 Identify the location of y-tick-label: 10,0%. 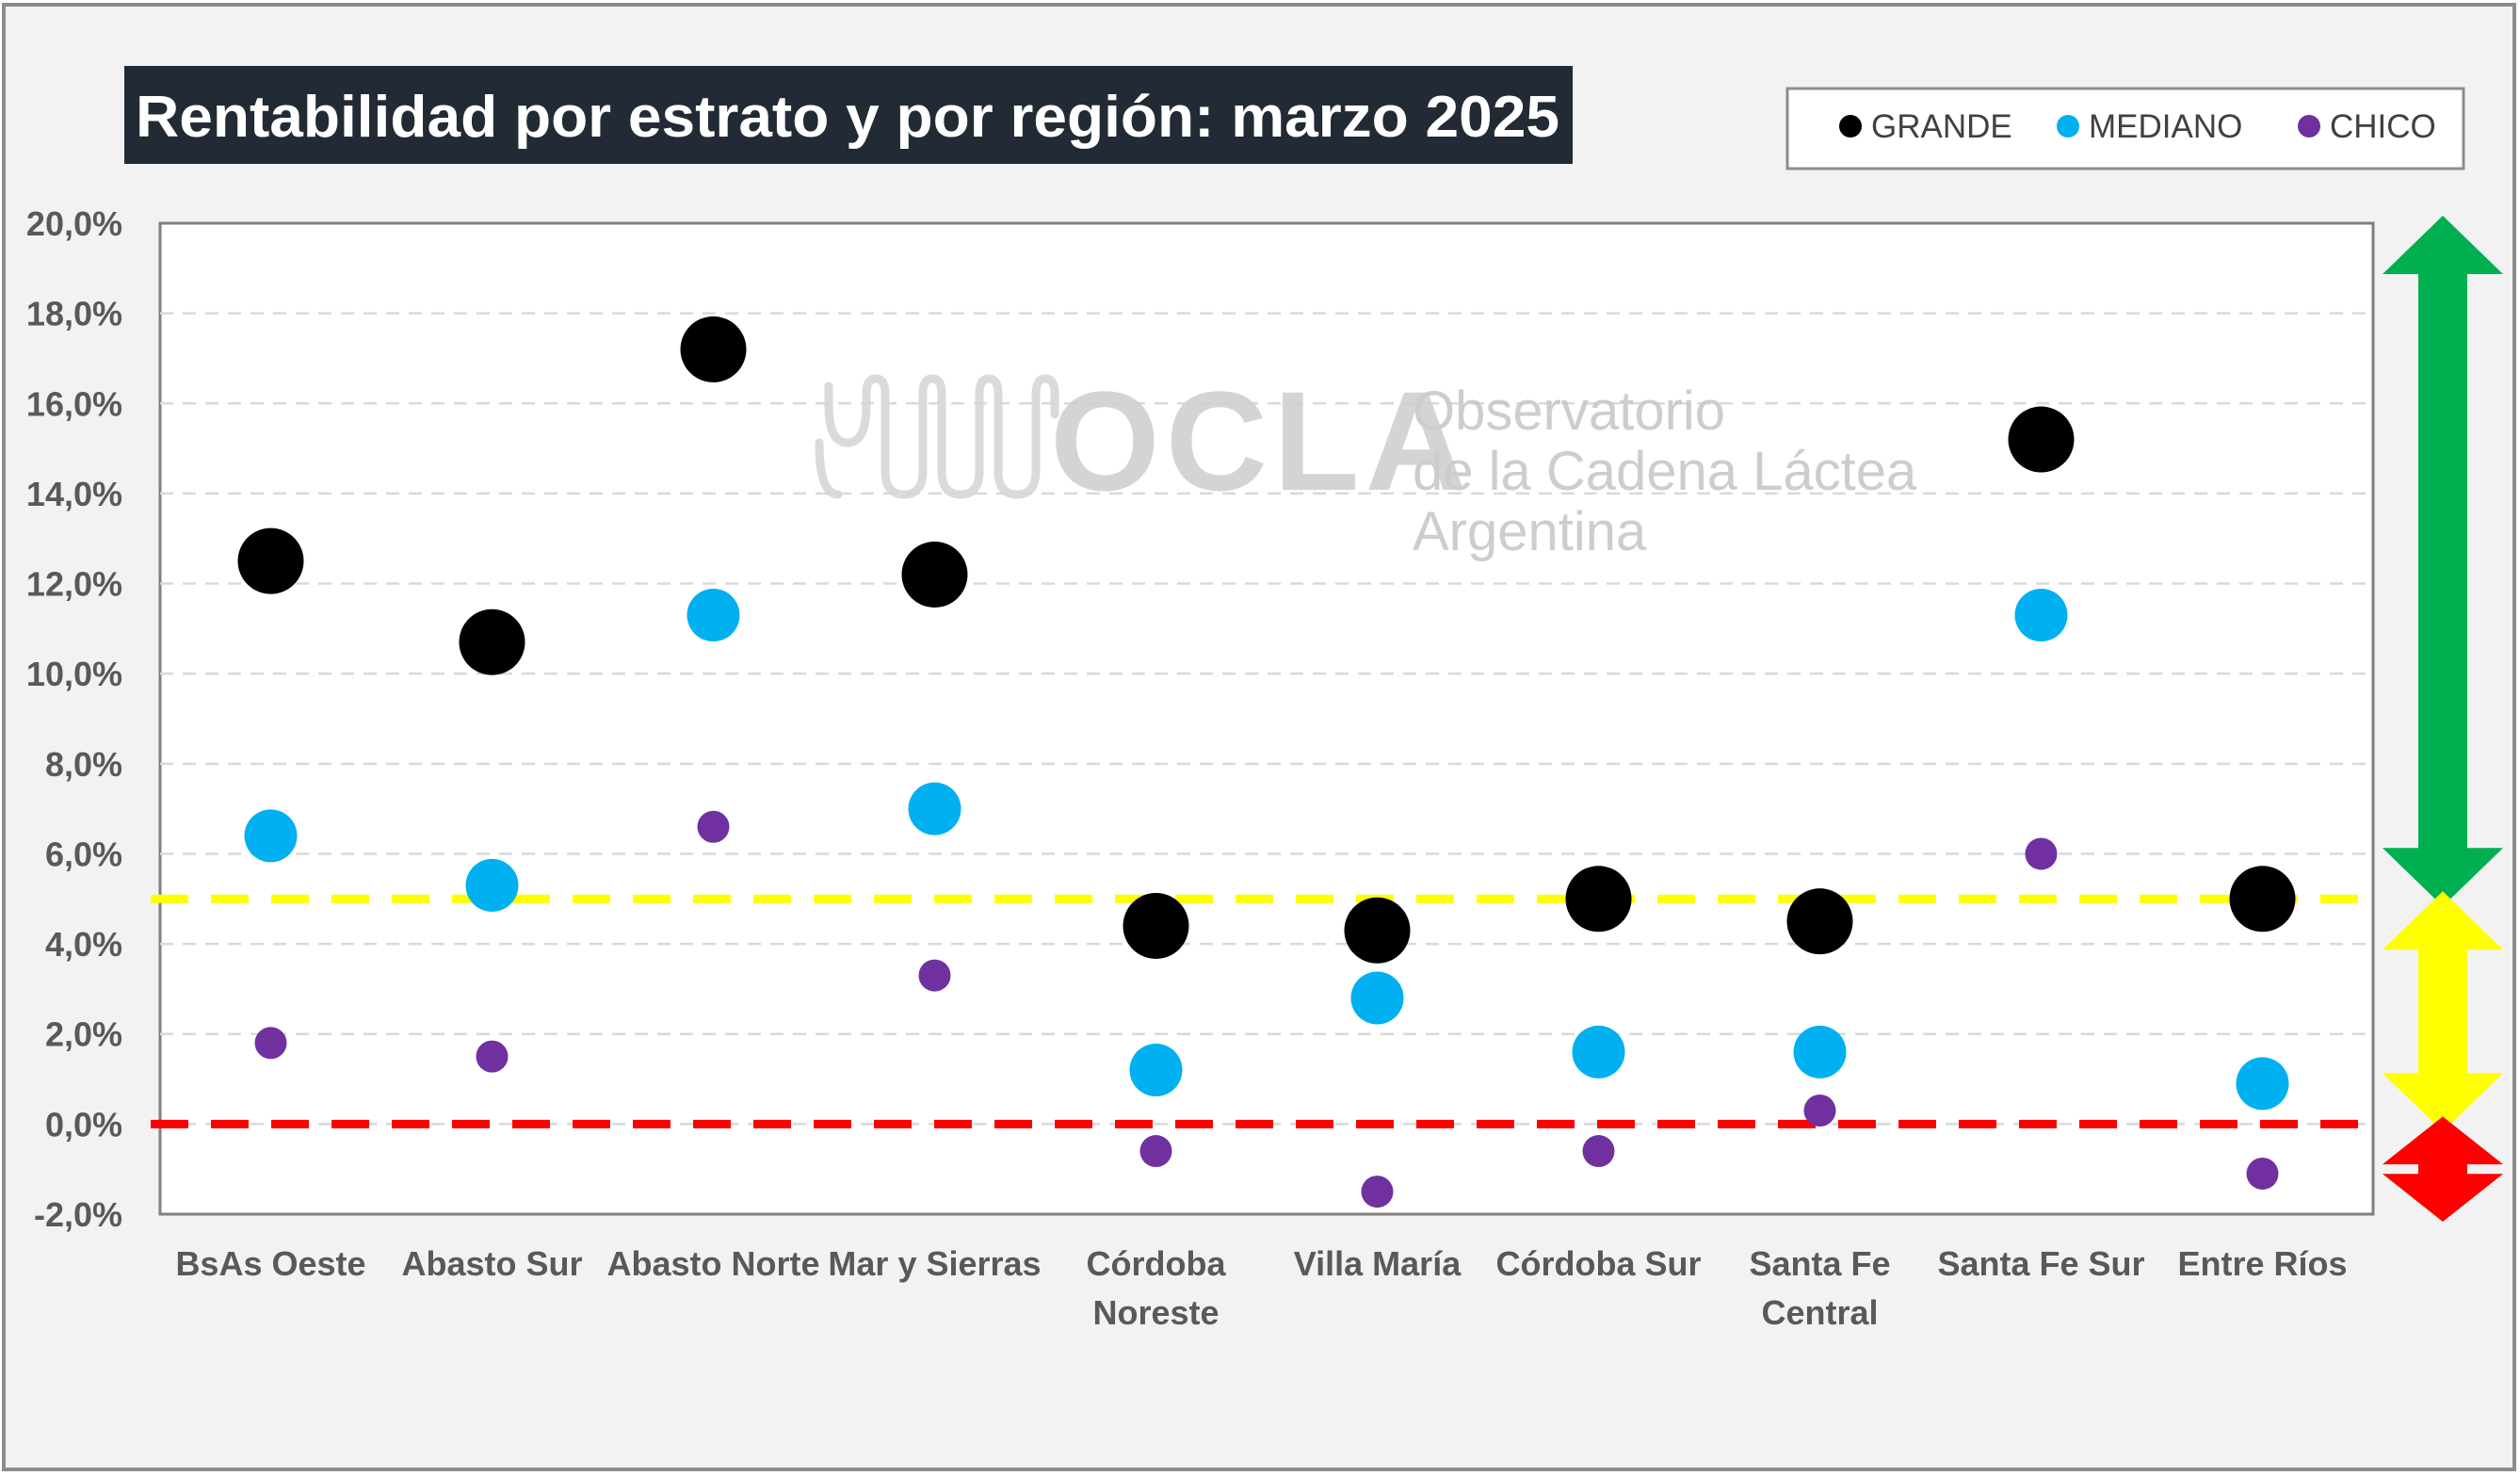
(74, 674).